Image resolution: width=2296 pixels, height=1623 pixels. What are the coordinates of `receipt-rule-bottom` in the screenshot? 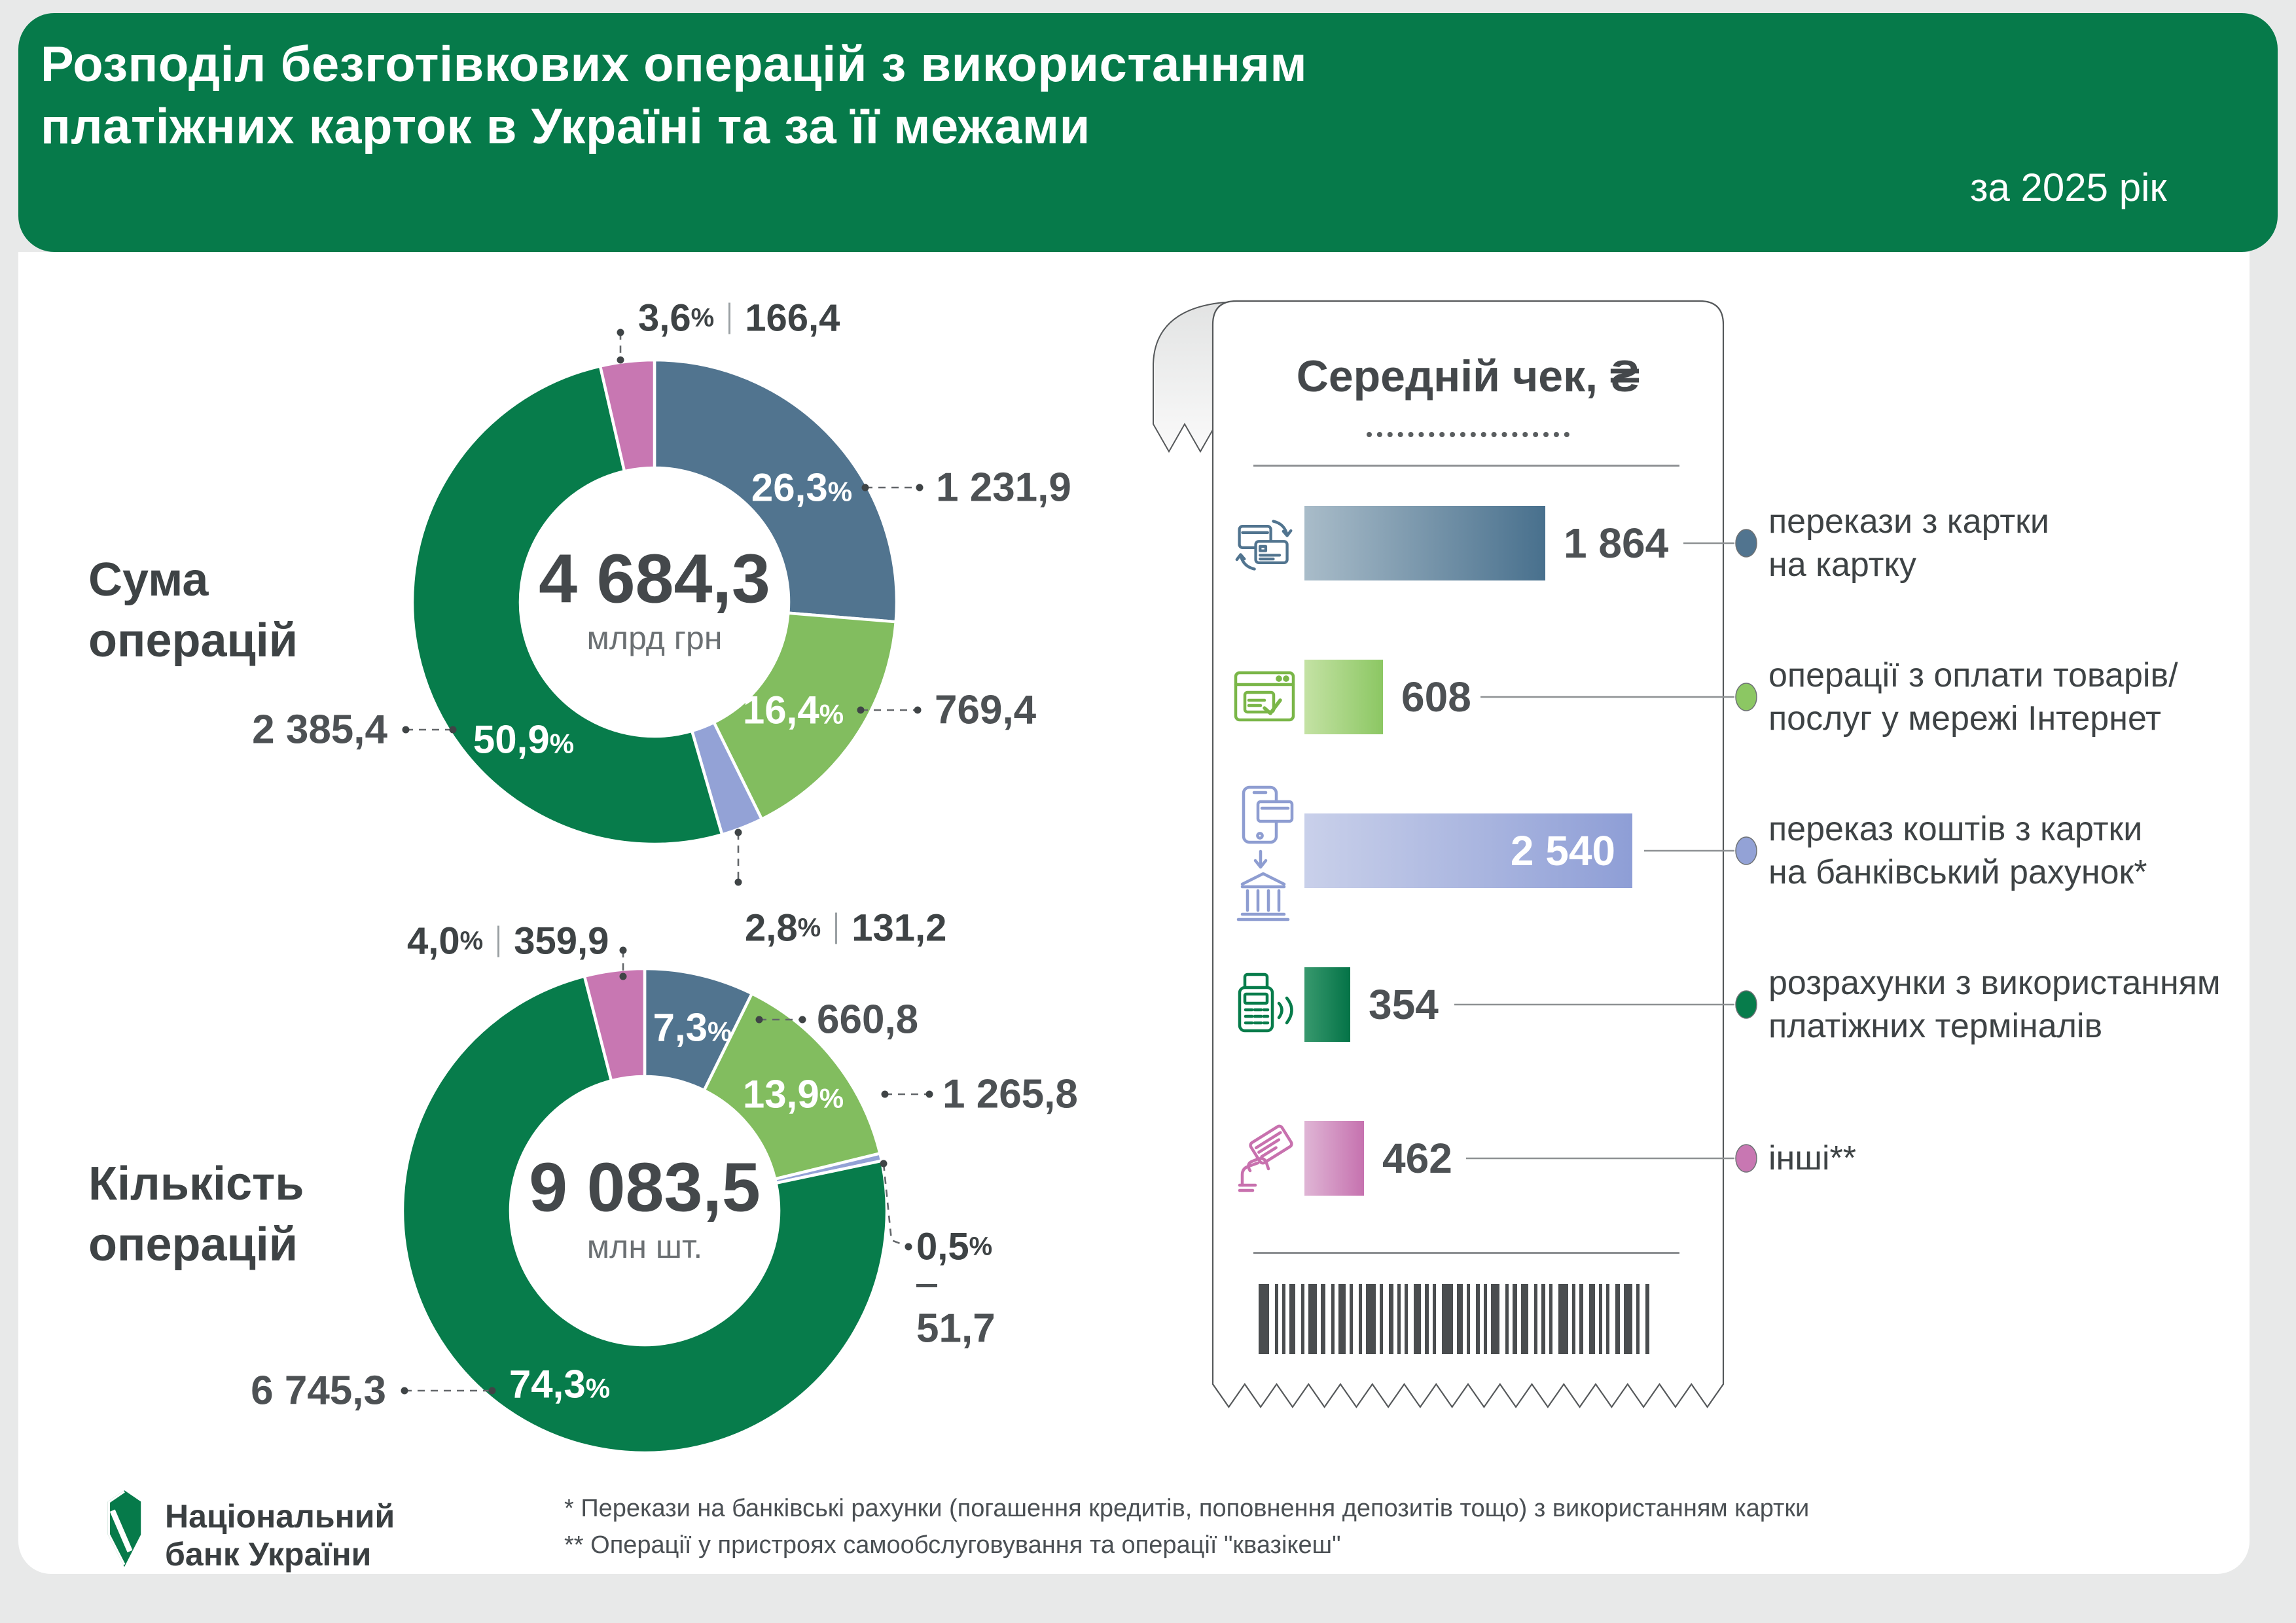 It's located at (1466, 1253).